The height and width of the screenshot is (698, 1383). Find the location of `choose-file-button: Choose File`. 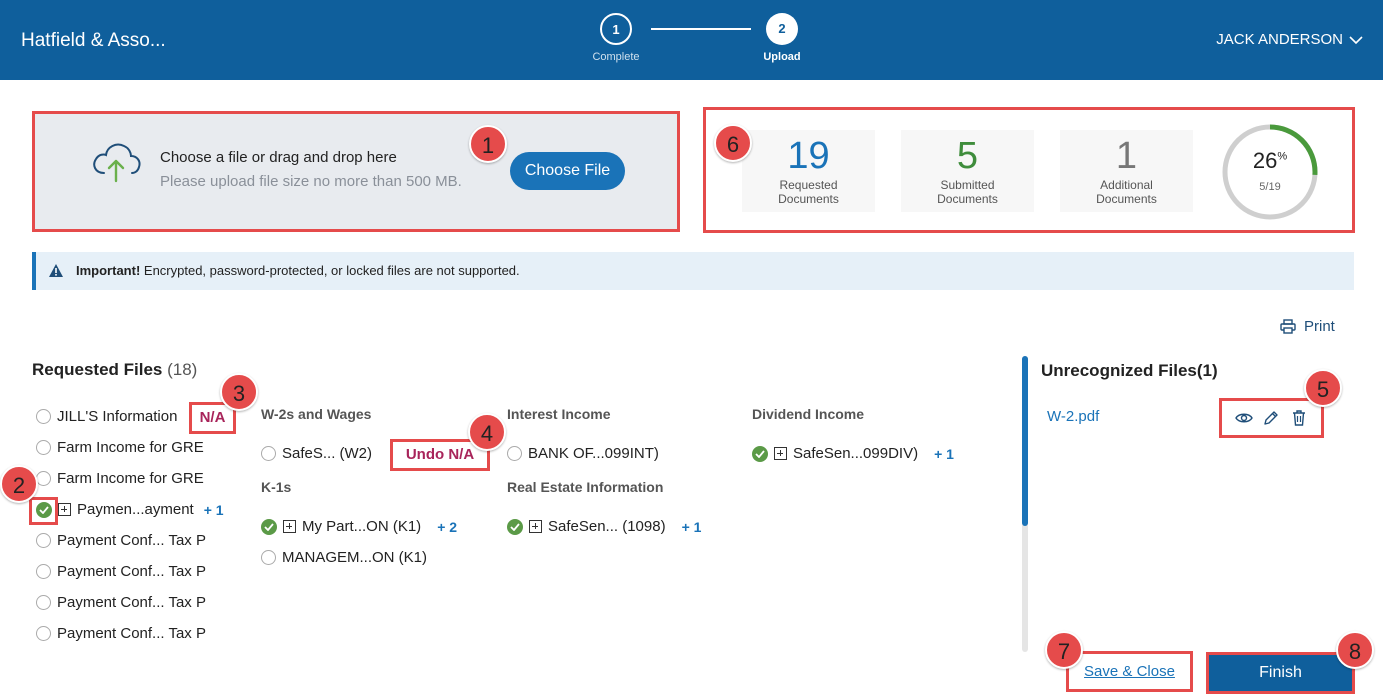

choose-file-button: Choose File is located at coordinates (567, 171).